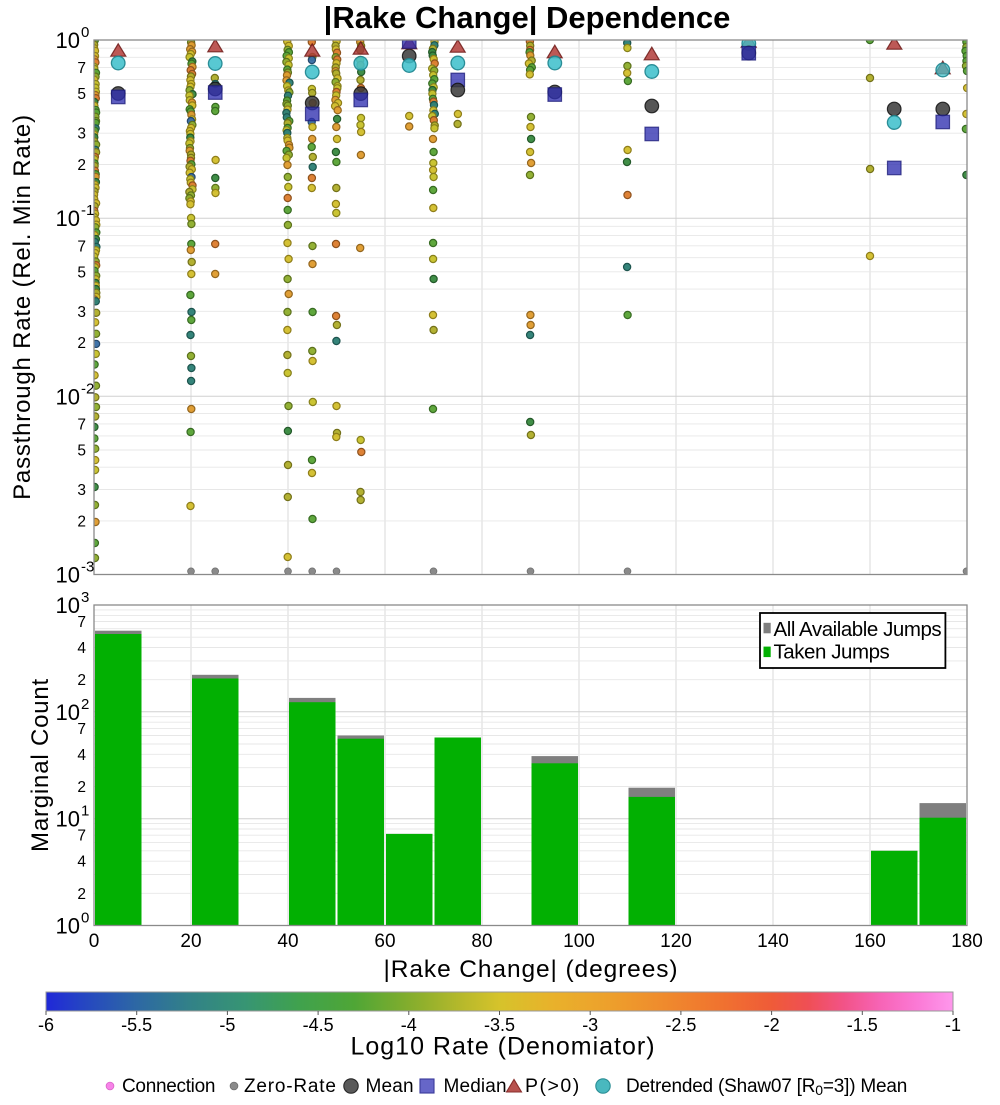 Image resolution: width=1000 pixels, height=1105 pixels. Describe the element at coordinates (481, 941) in the screenshot. I see `svg-text: 80` at that location.